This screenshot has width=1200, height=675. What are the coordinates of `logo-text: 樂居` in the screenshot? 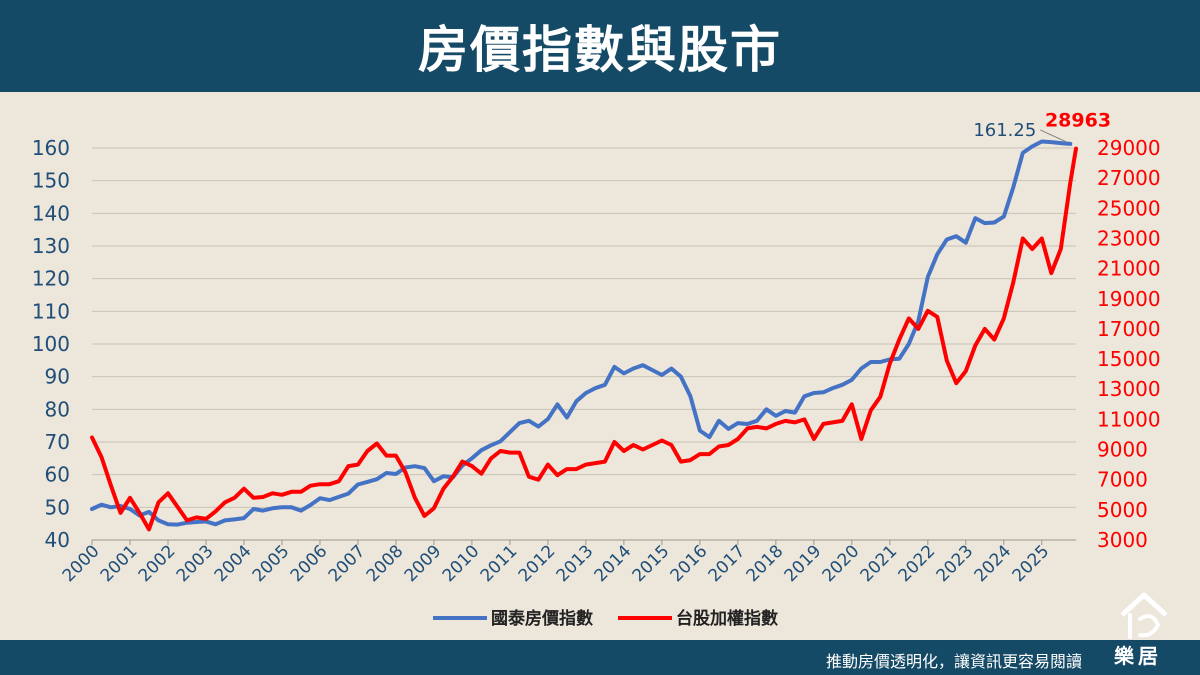 It's located at (1138, 656).